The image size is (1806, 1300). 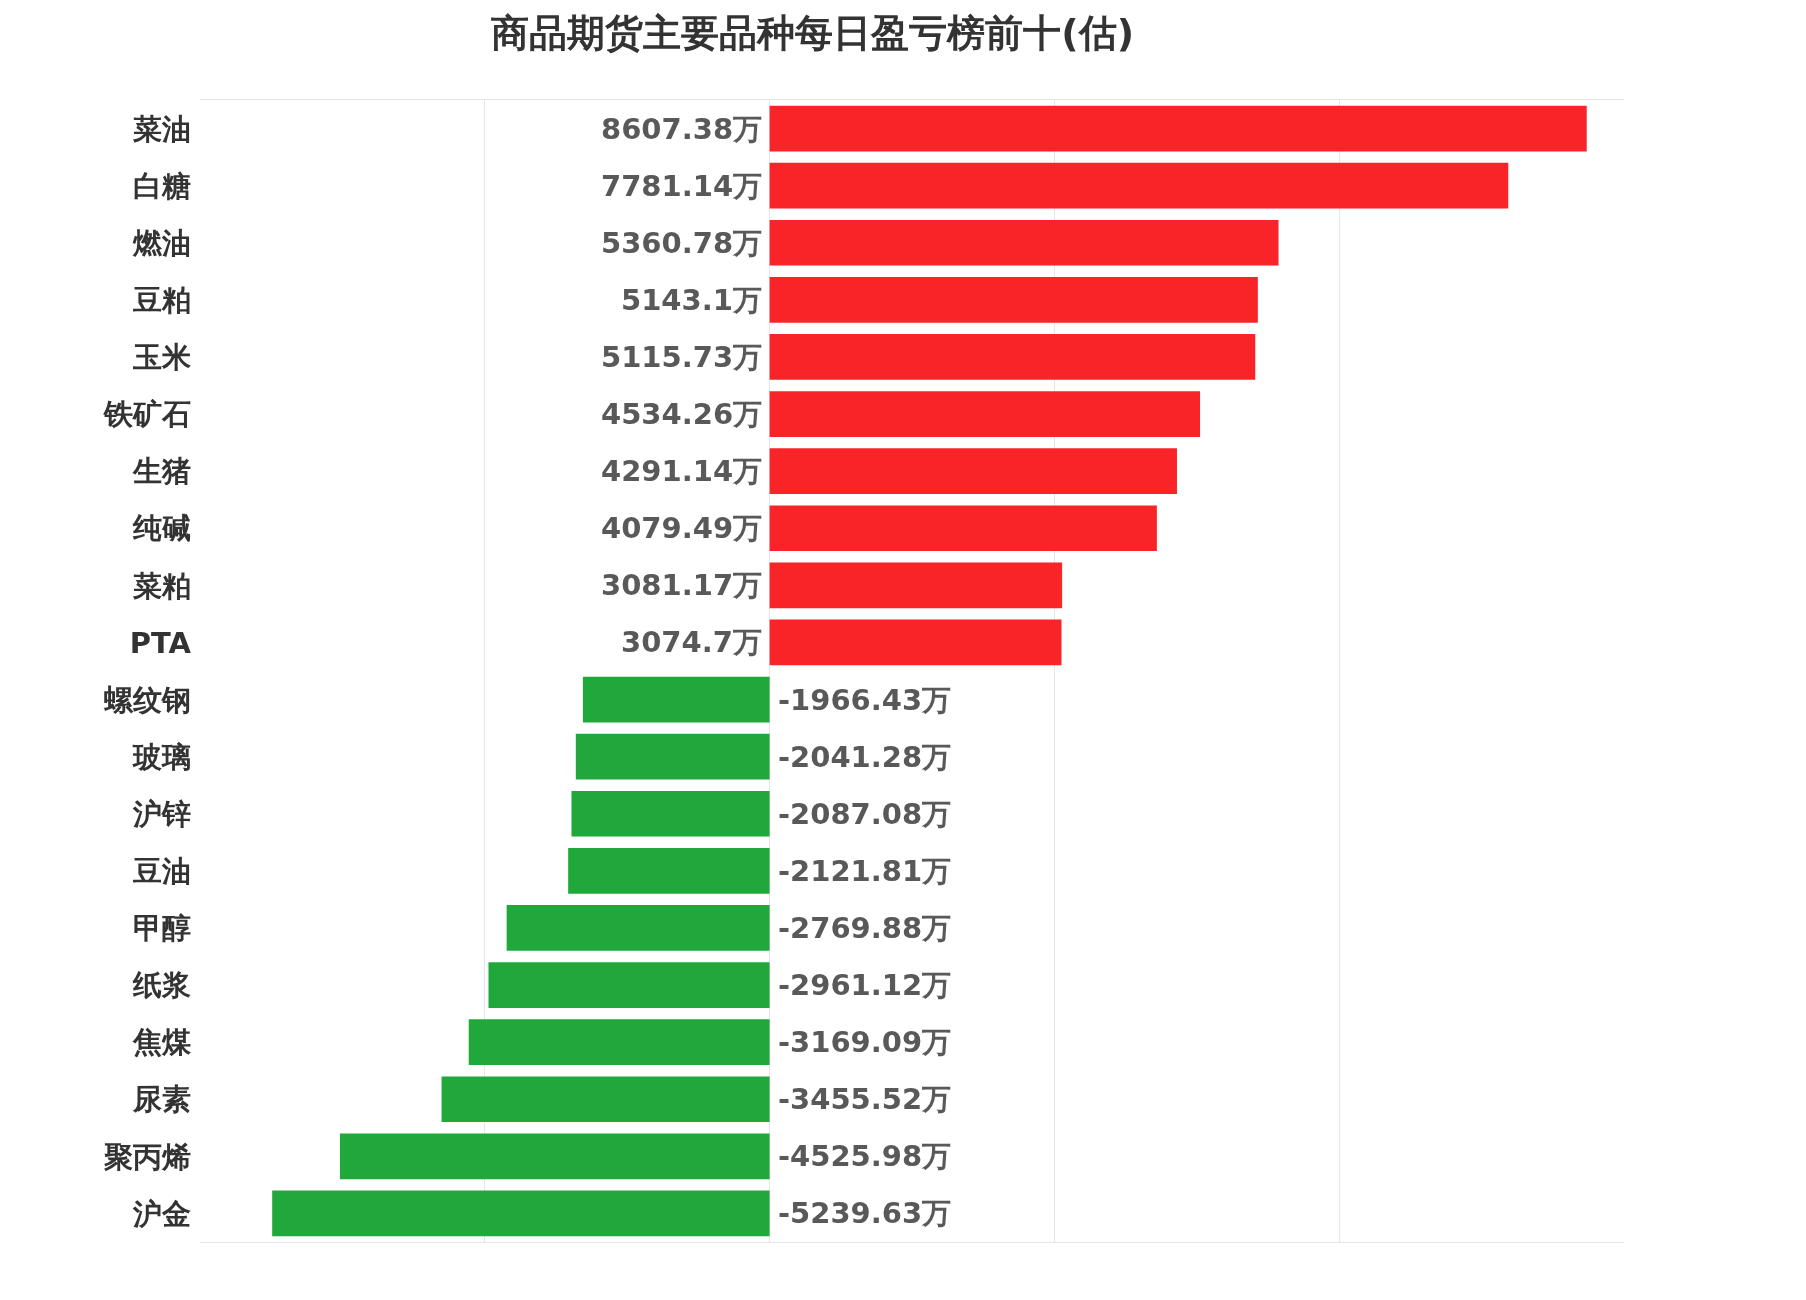 I want to click on y-tick-label: 生猪, so click(x=161, y=471).